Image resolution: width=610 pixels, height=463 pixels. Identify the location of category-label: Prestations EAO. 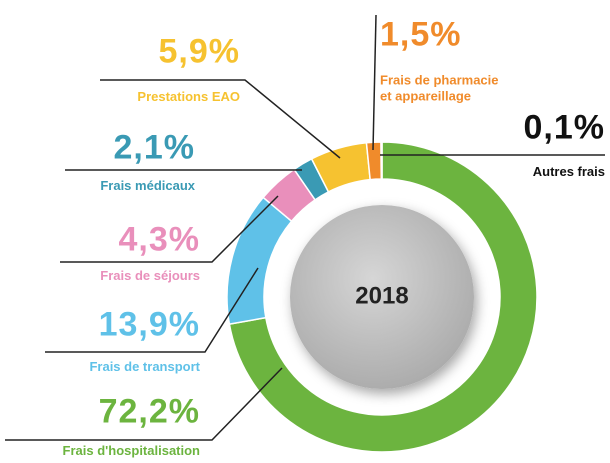
(188, 97).